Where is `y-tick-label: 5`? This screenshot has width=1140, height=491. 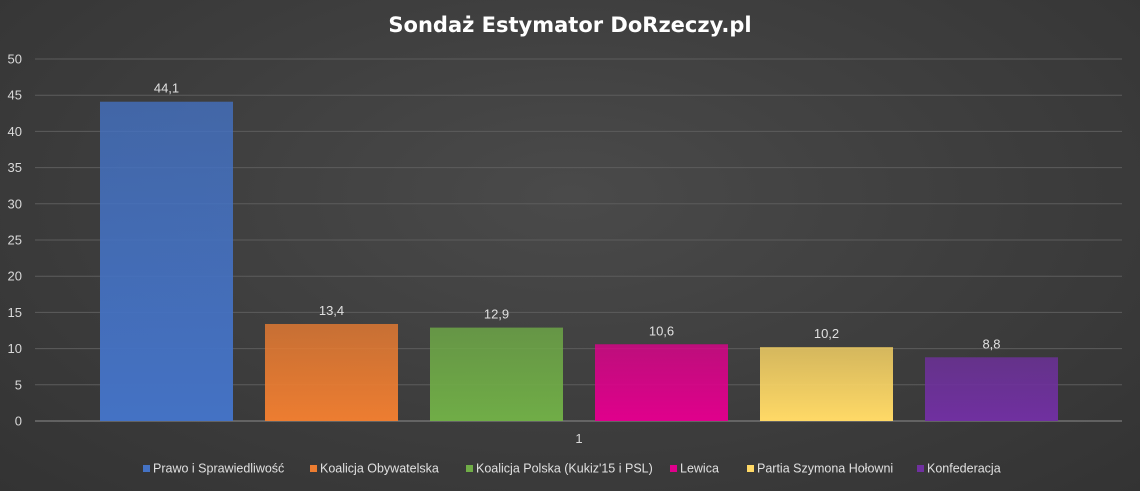
y-tick-label: 5 is located at coordinates (18, 384).